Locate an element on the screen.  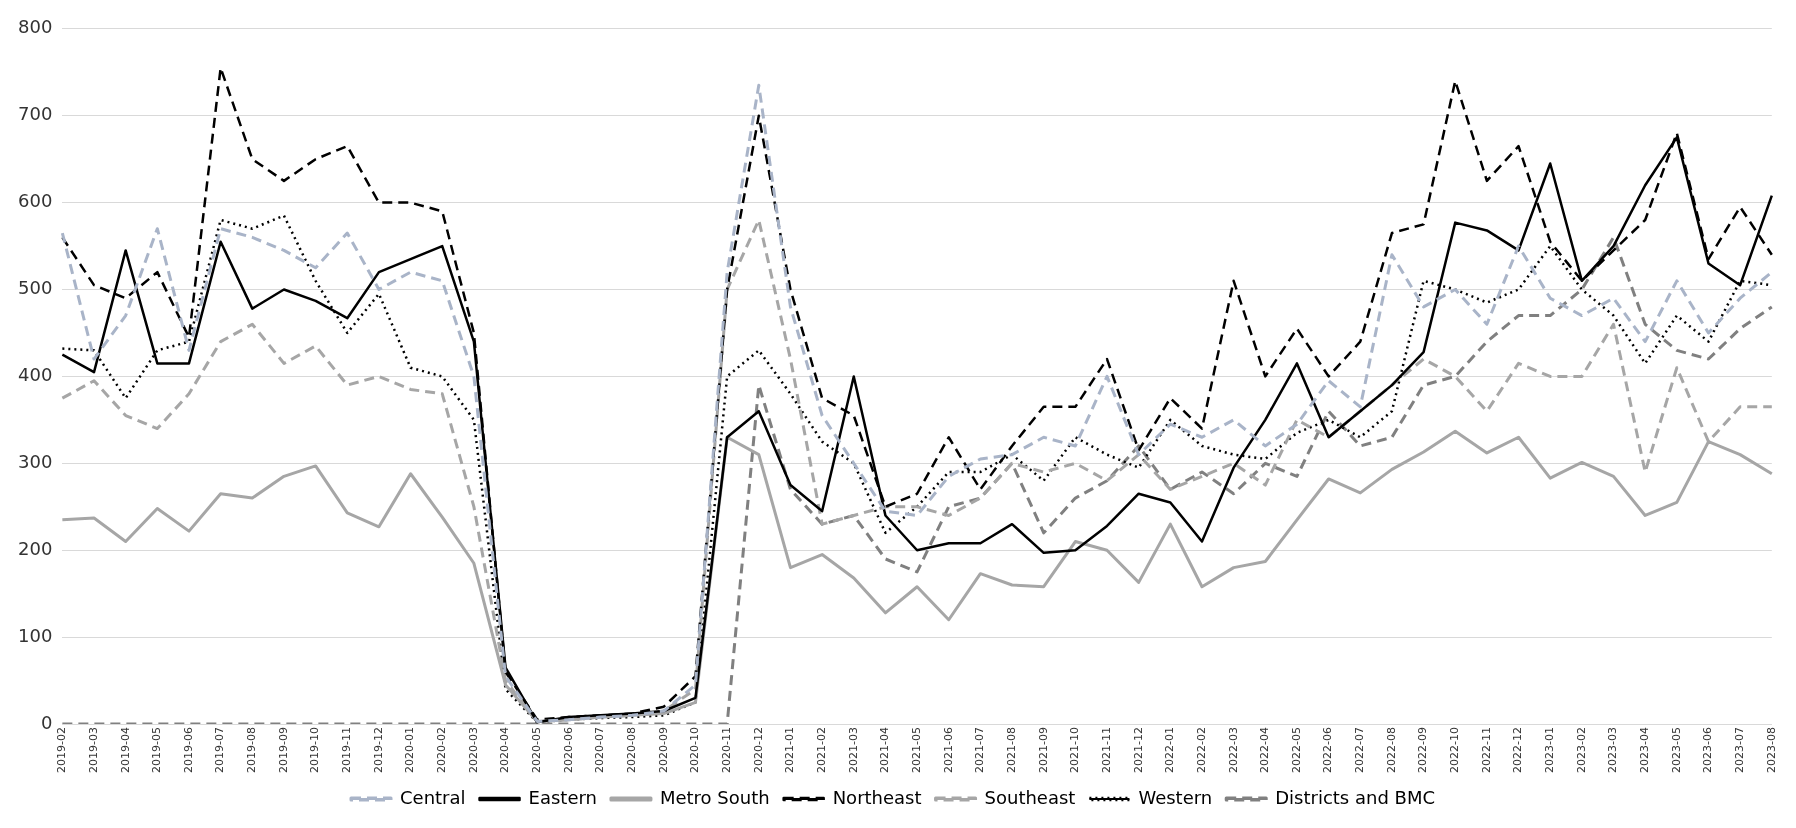
legend-label: Western is located at coordinates (1175, 797).